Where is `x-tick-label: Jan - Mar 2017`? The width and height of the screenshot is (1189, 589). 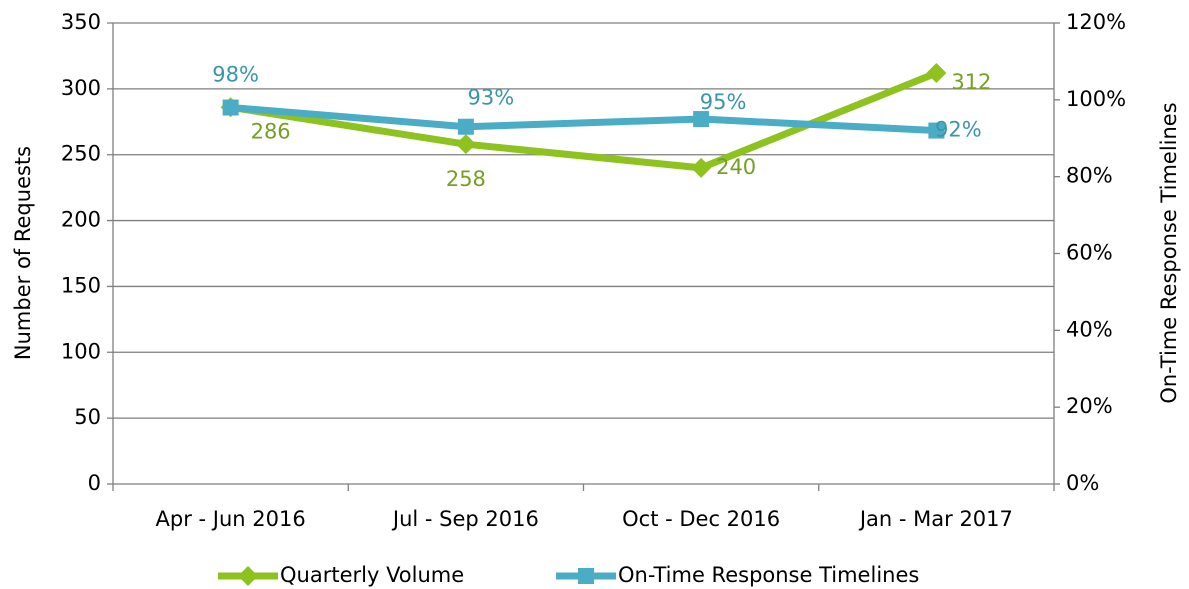
x-tick-label: Jan - Mar 2017 is located at coordinates (935, 519).